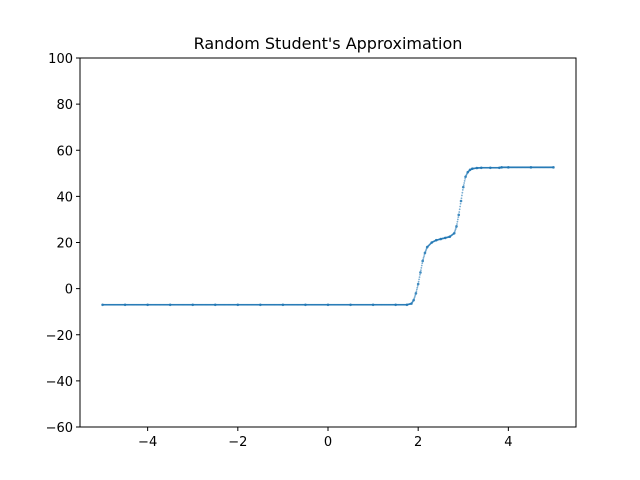  Describe the element at coordinates (59, 382) in the screenshot. I see `y-tick-label: −40` at that location.